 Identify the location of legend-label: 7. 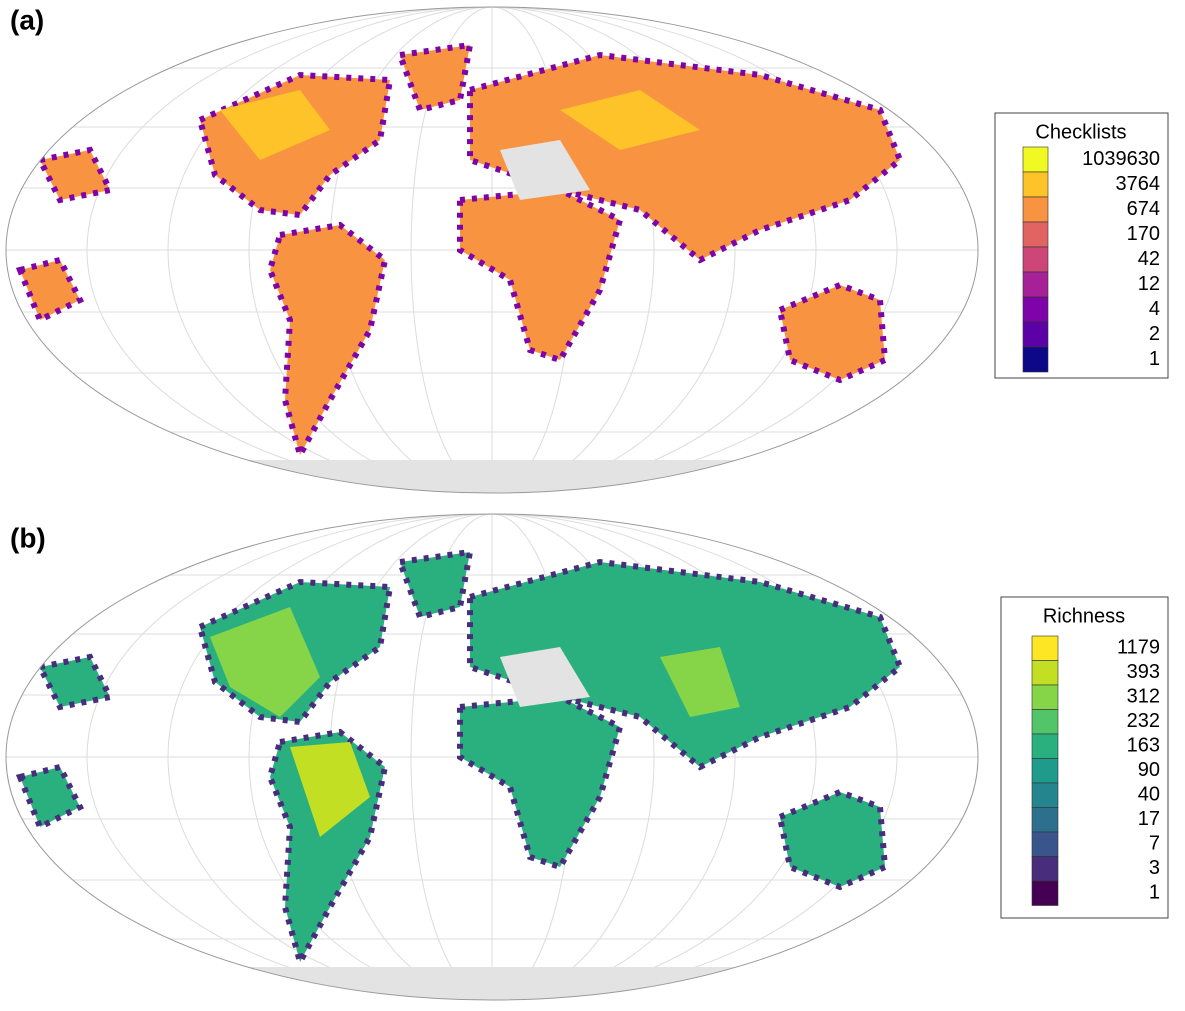
(1154, 844).